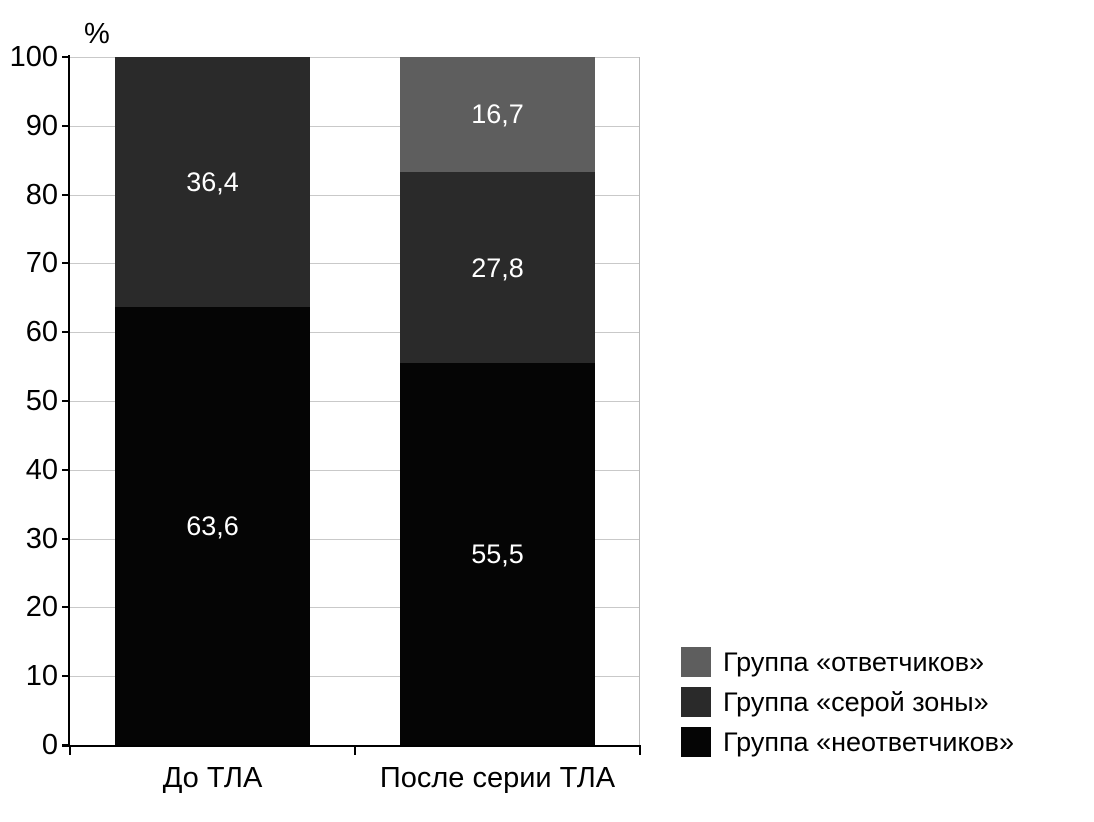  What do you see at coordinates (41, 607) in the screenshot?
I see `y-axis-tick-label: 20` at bounding box center [41, 607].